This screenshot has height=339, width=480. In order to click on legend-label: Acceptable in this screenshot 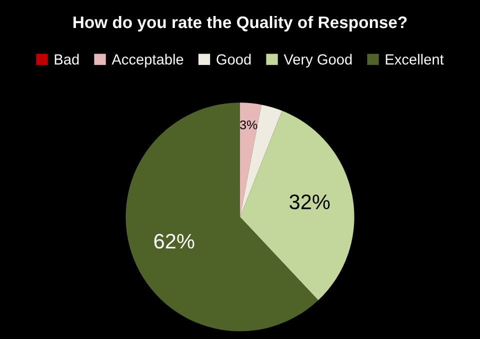, I will do `click(148, 61)`.